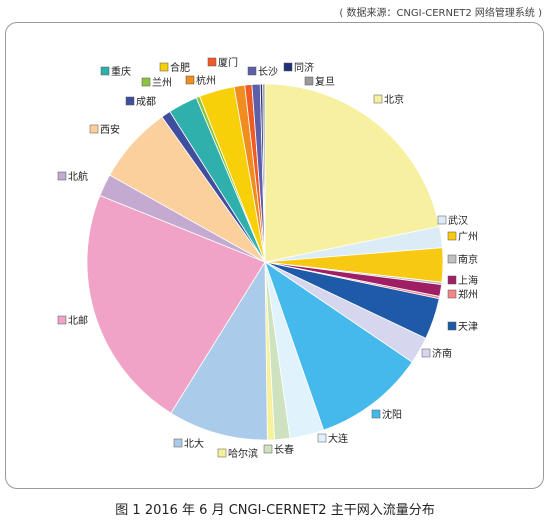  Describe the element at coordinates (468, 294) in the screenshot. I see `label-slice-6: 郑州` at that location.